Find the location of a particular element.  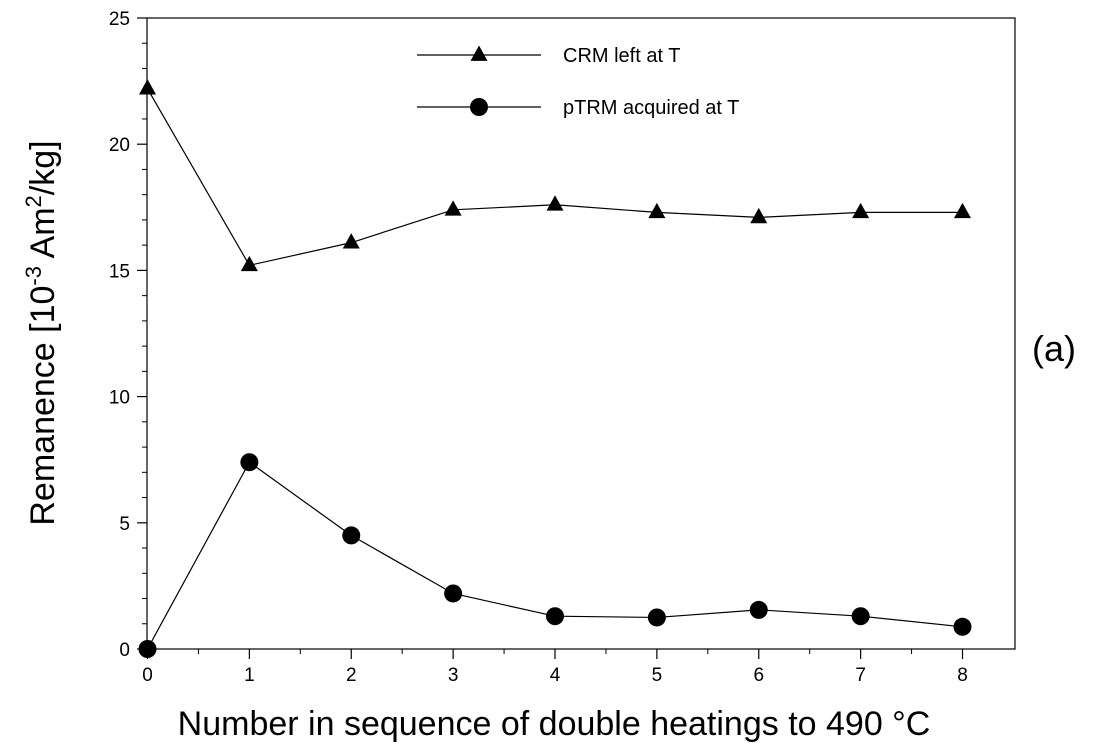

x-tick-label: 1 is located at coordinates (249, 675).